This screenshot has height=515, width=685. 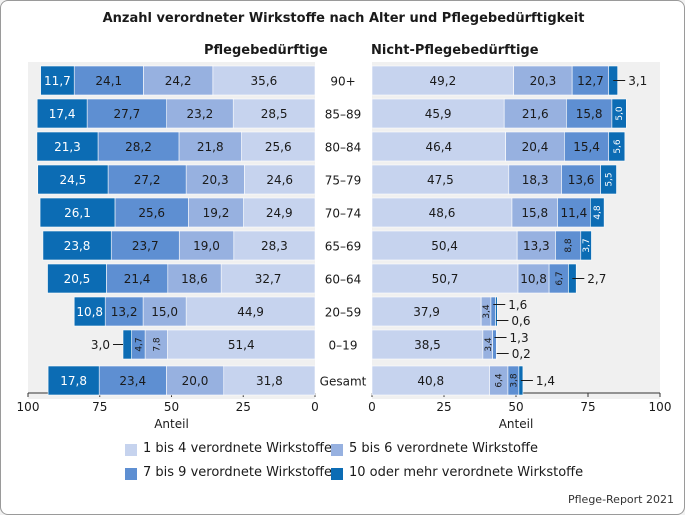 What do you see at coordinates (586, 147) in the screenshot?
I see `right-data-label: 15,4` at bounding box center [586, 147].